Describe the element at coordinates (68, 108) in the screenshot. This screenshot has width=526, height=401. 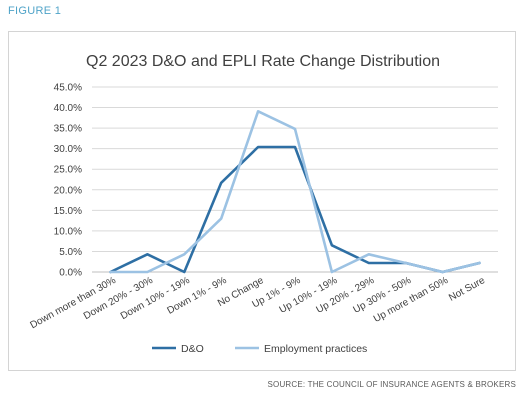
I see `y-tick-label: 40.0%` at that location.